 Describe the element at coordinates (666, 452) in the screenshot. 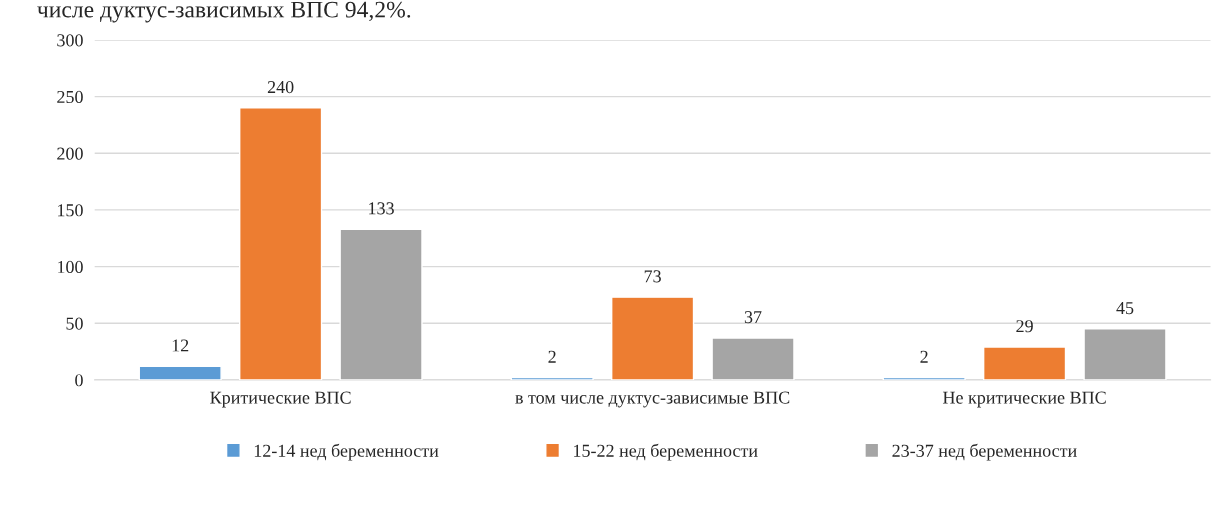

I see `legend-label: 15-22 нед беременности` at that location.